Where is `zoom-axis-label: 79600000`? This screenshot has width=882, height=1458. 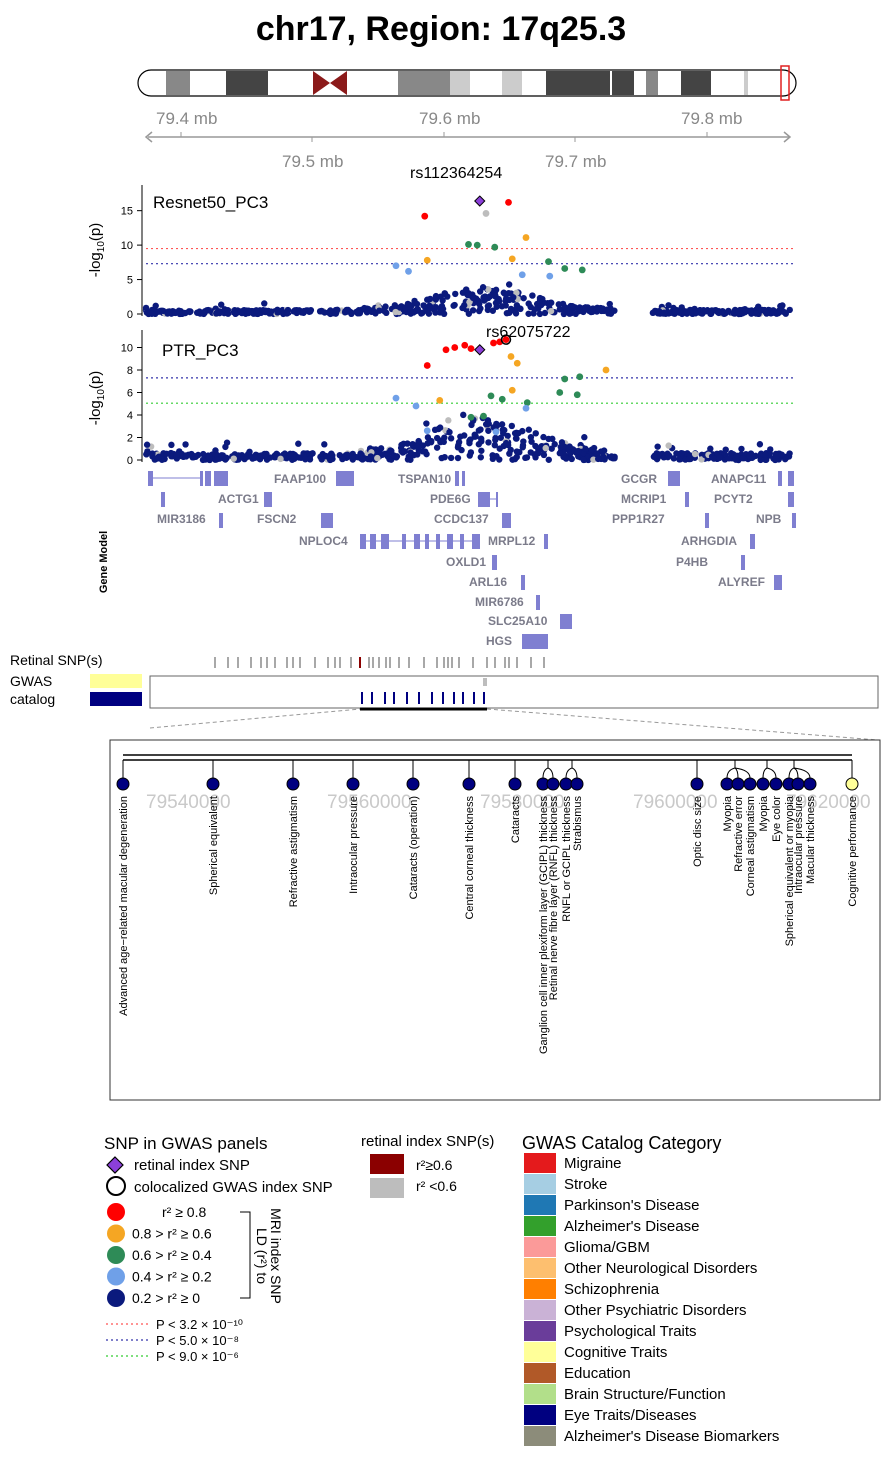 zoom-axis-label: 79600000 is located at coordinates (675, 802).